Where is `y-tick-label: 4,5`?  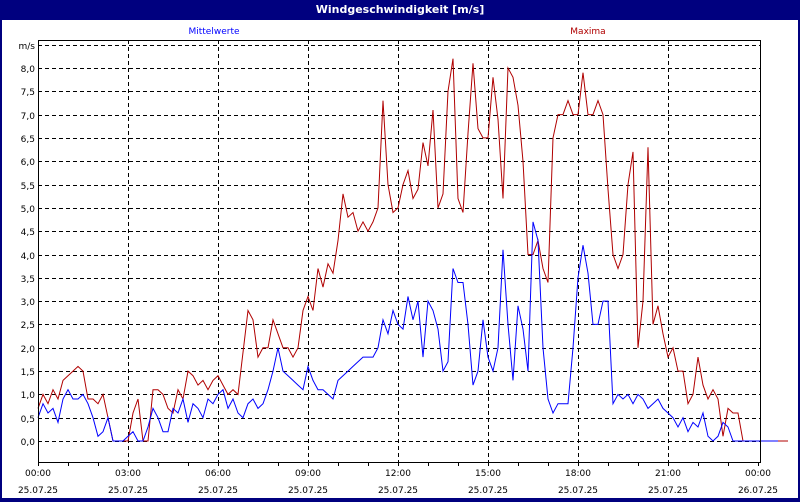 y-tick-label: 4,5 is located at coordinates (28, 233).